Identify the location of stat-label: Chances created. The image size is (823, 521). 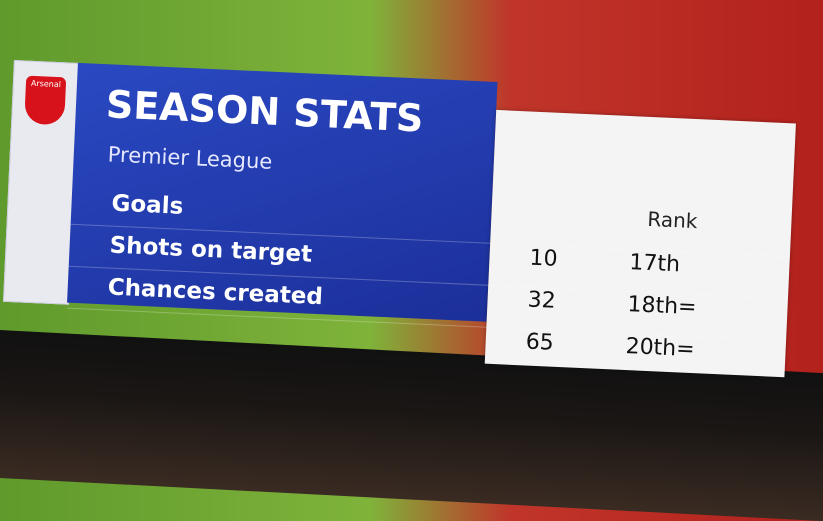
(215, 292).